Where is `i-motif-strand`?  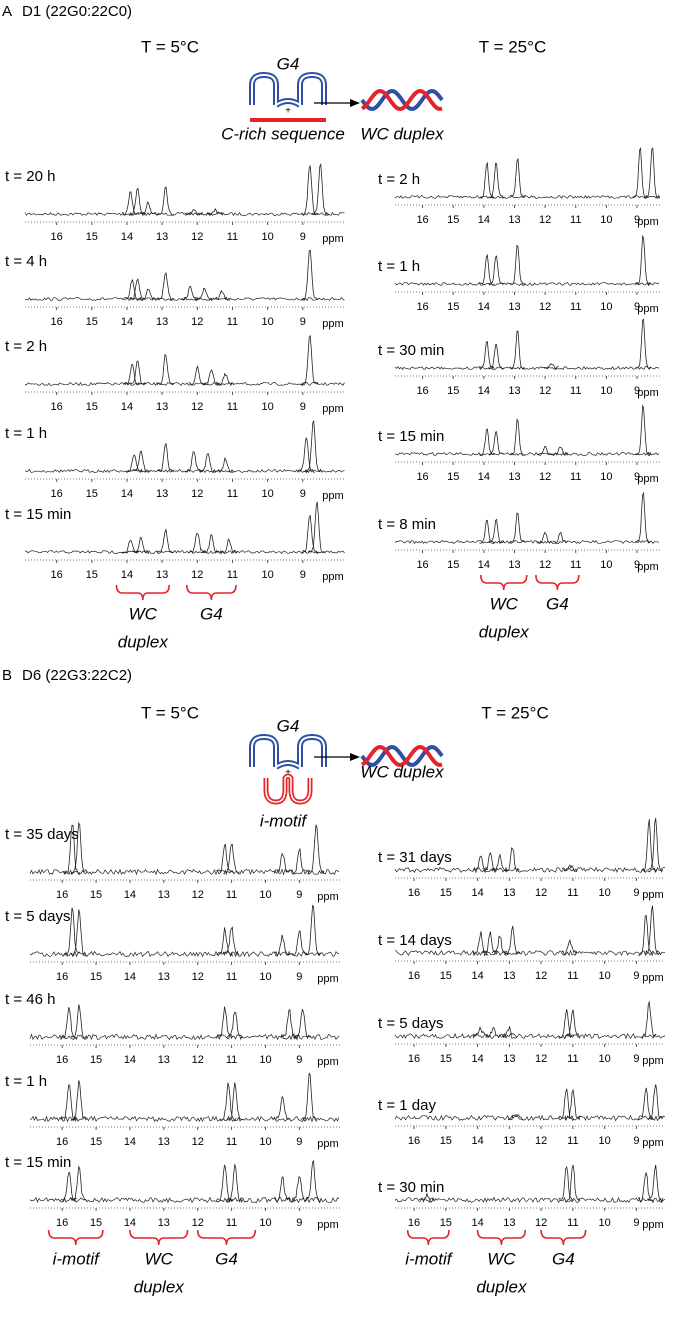
i-motif-strand is located at coordinates (288, 789).